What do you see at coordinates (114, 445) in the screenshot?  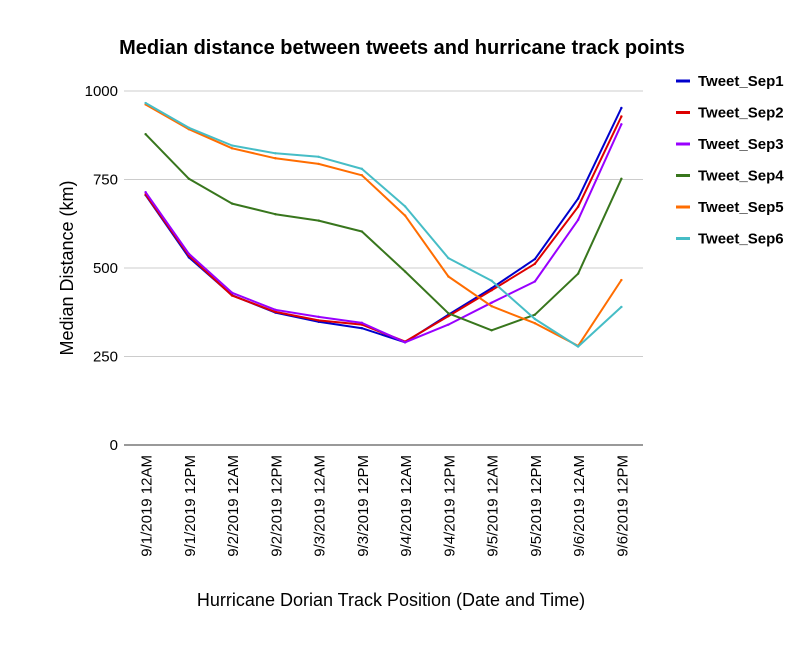 I see `y-tick-label: 0` at bounding box center [114, 445].